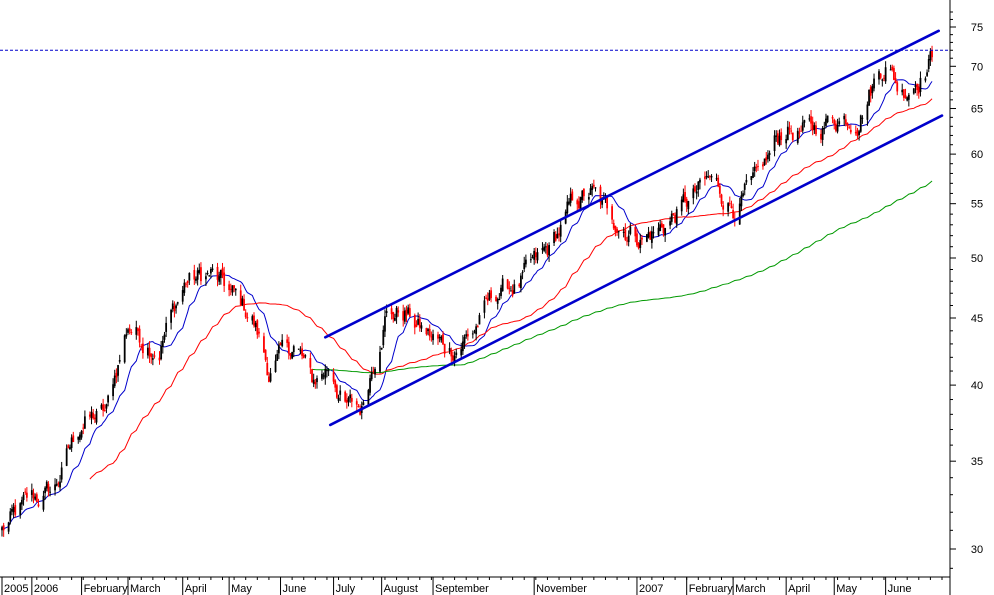 The height and width of the screenshot is (595, 994). What do you see at coordinates (977, 205) in the screenshot?
I see `y-tick-label: 55` at bounding box center [977, 205].